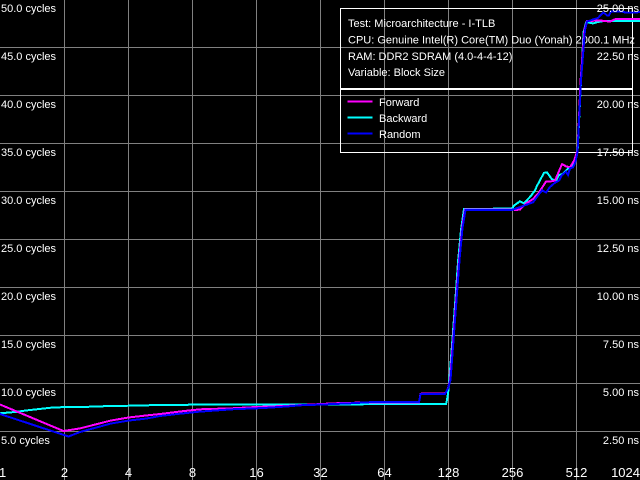  What do you see at coordinates (64, 472) in the screenshot?
I see `svg-text: 2` at bounding box center [64, 472].